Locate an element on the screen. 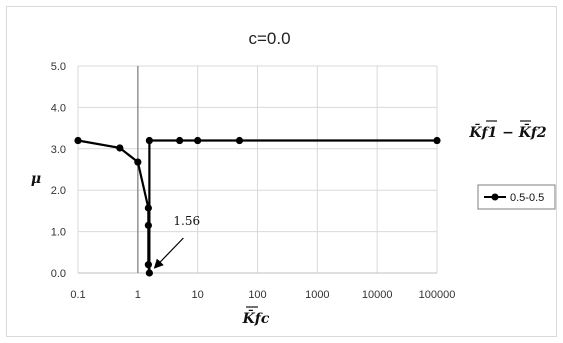  y-axis-label: μ is located at coordinates (36, 179).